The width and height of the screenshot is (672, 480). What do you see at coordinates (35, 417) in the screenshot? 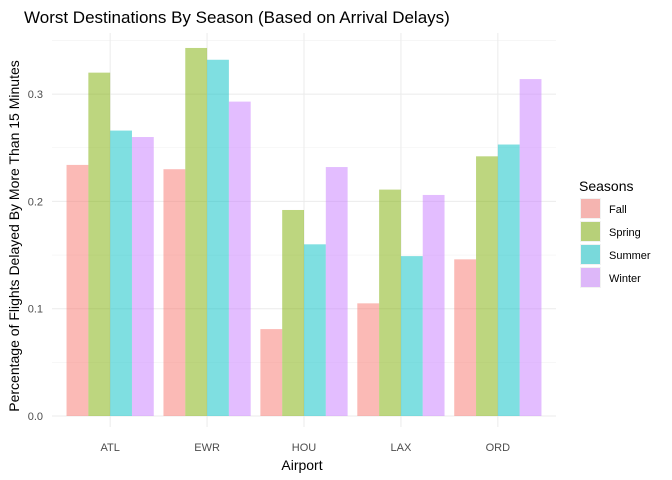
I see `y-tick-label: 0.0` at bounding box center [35, 417].